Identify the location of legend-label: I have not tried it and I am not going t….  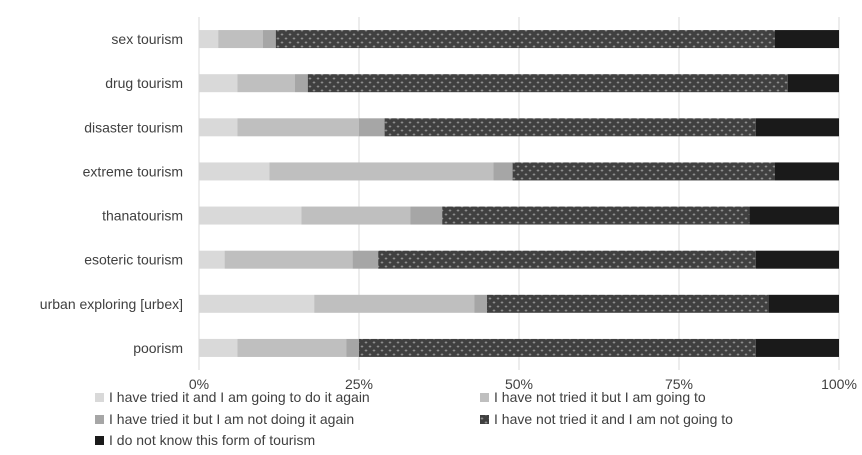
(613, 419).